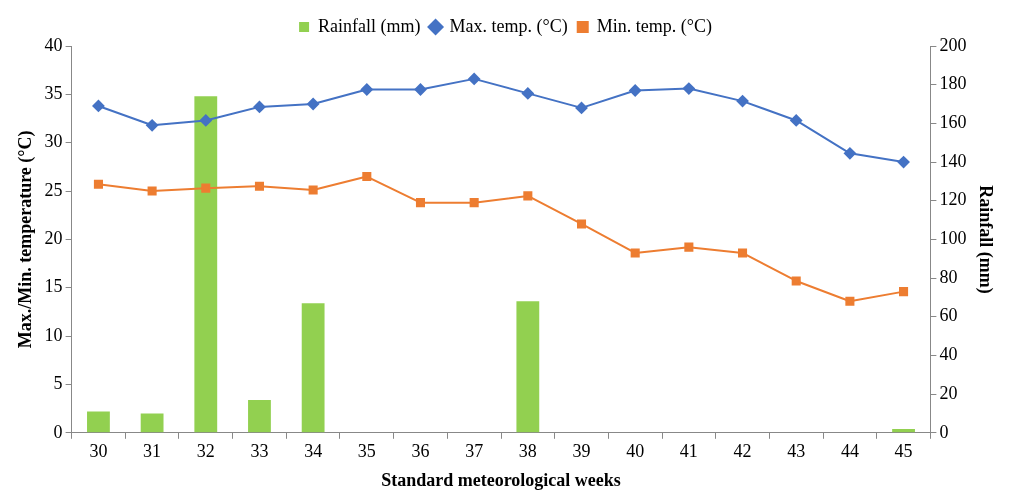  I want to click on y2-tick-label: 140, so click(953, 160).